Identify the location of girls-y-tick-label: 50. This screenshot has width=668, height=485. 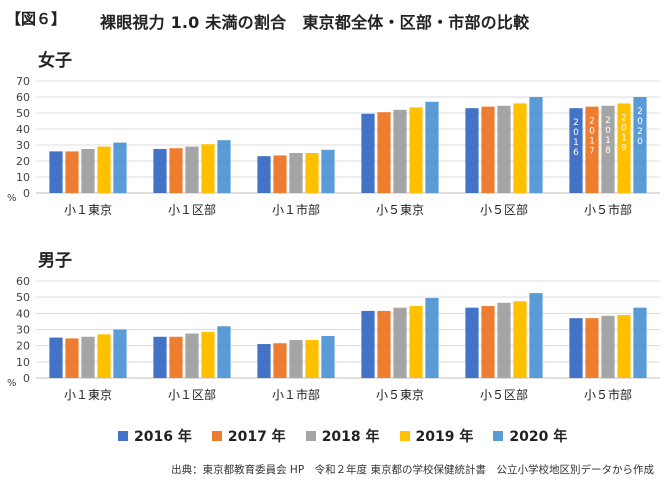
(23, 113).